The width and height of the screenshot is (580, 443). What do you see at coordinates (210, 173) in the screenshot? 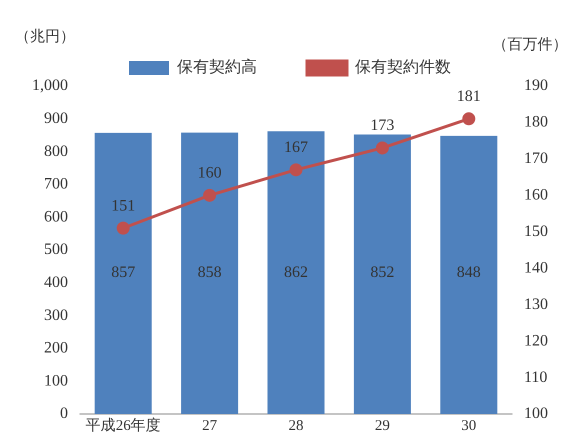
I see `data-label: 160` at bounding box center [210, 173].